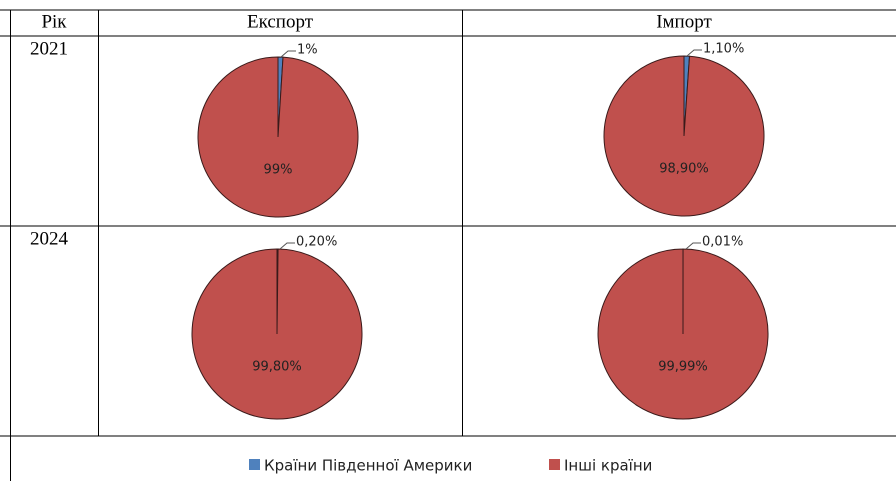 This screenshot has height=481, width=896. Describe the element at coordinates (49, 48) in the screenshot. I see `year: 2021` at that location.